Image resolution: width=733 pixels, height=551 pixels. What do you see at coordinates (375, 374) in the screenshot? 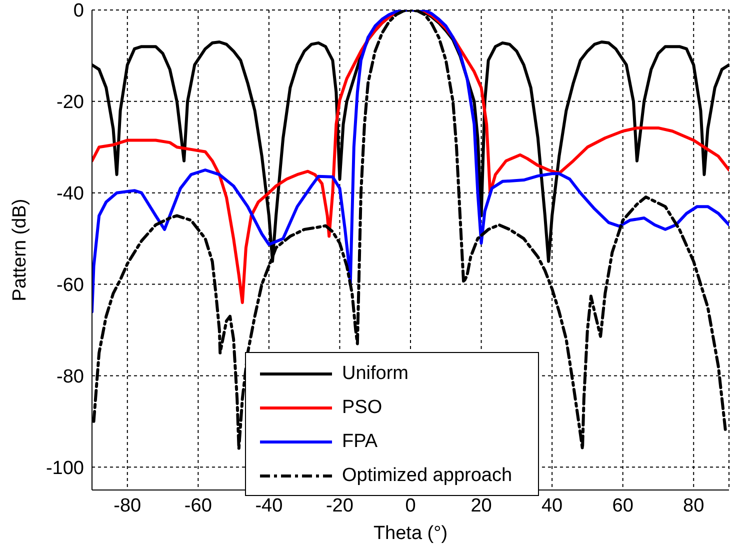
I see `legend-label: Uniform` at bounding box center [375, 374].